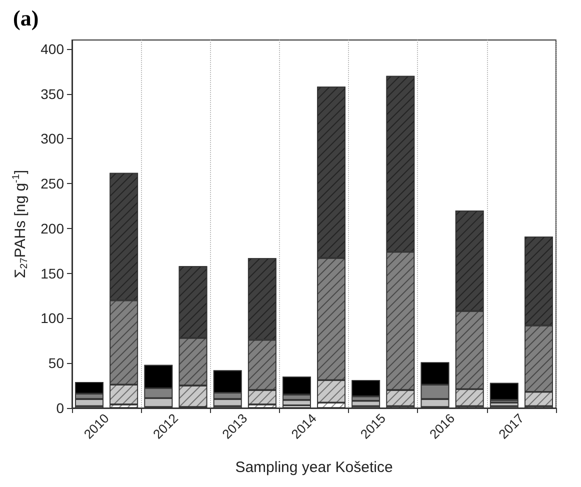 This screenshot has height=487, width=581. What do you see at coordinates (20, 224) in the screenshot?
I see `y-axis-title: Σ27PAHs [ng g-1]` at bounding box center [20, 224].